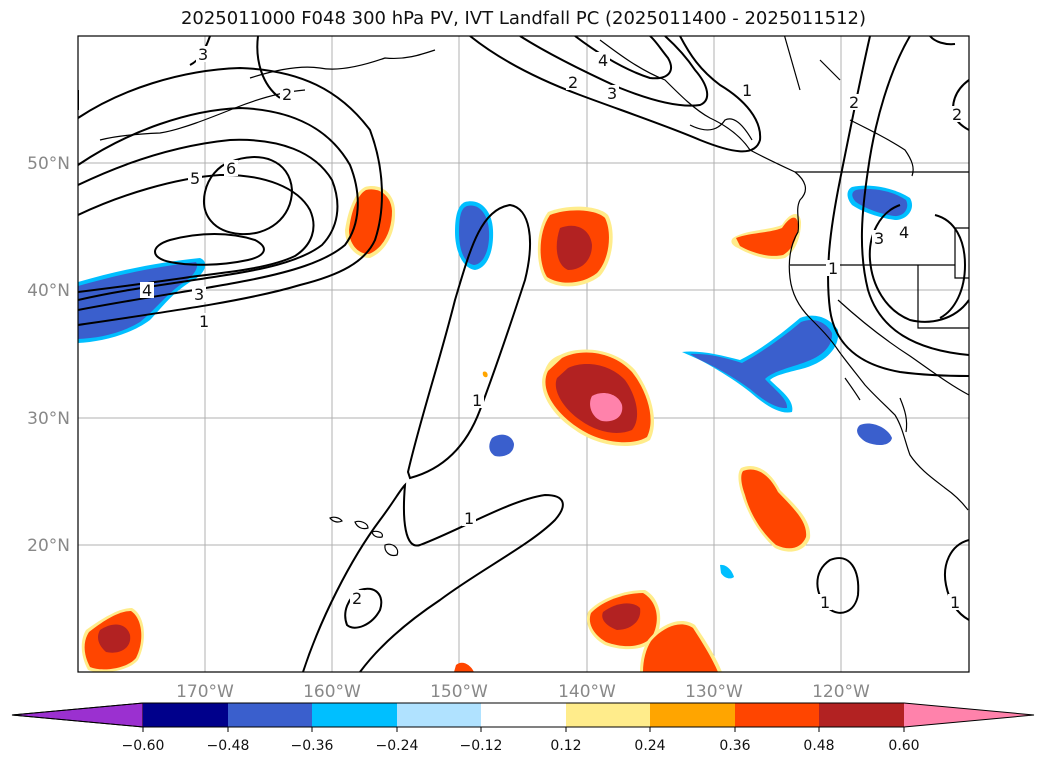 The image size is (1047, 765). Describe the element at coordinates (565, 746) in the screenshot. I see `colorbar-tick: 0.12` at that location.